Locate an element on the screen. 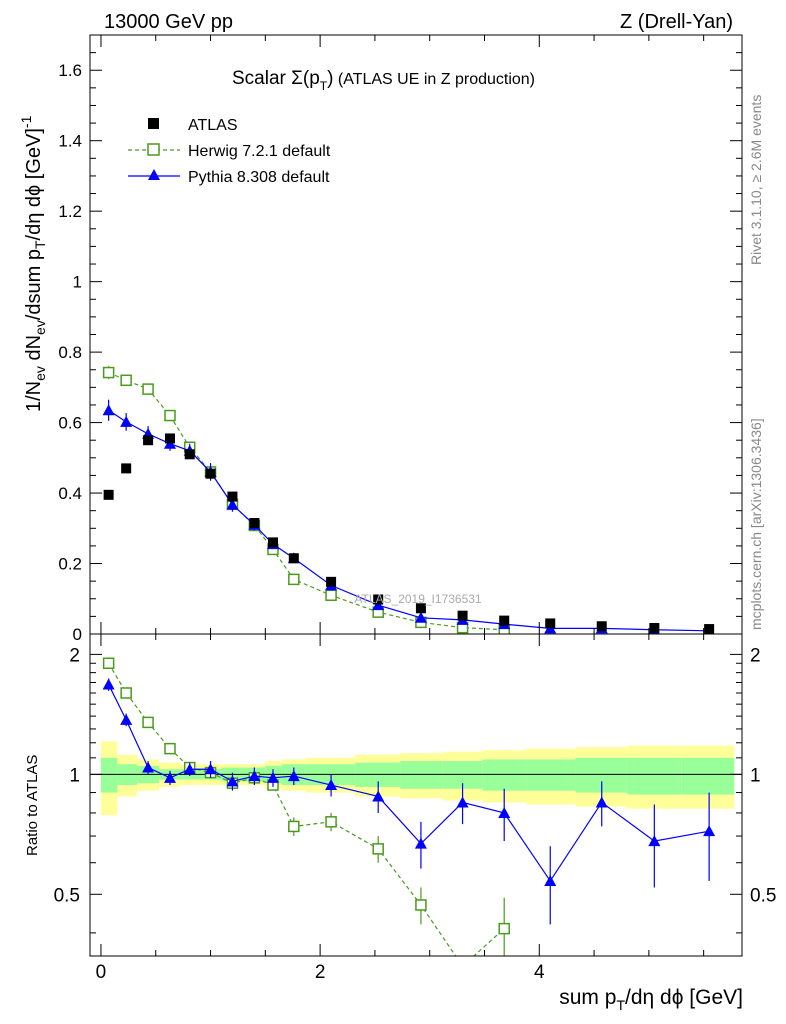  legend-pythia-label: Pythia 8.308 default is located at coordinates (259, 177).